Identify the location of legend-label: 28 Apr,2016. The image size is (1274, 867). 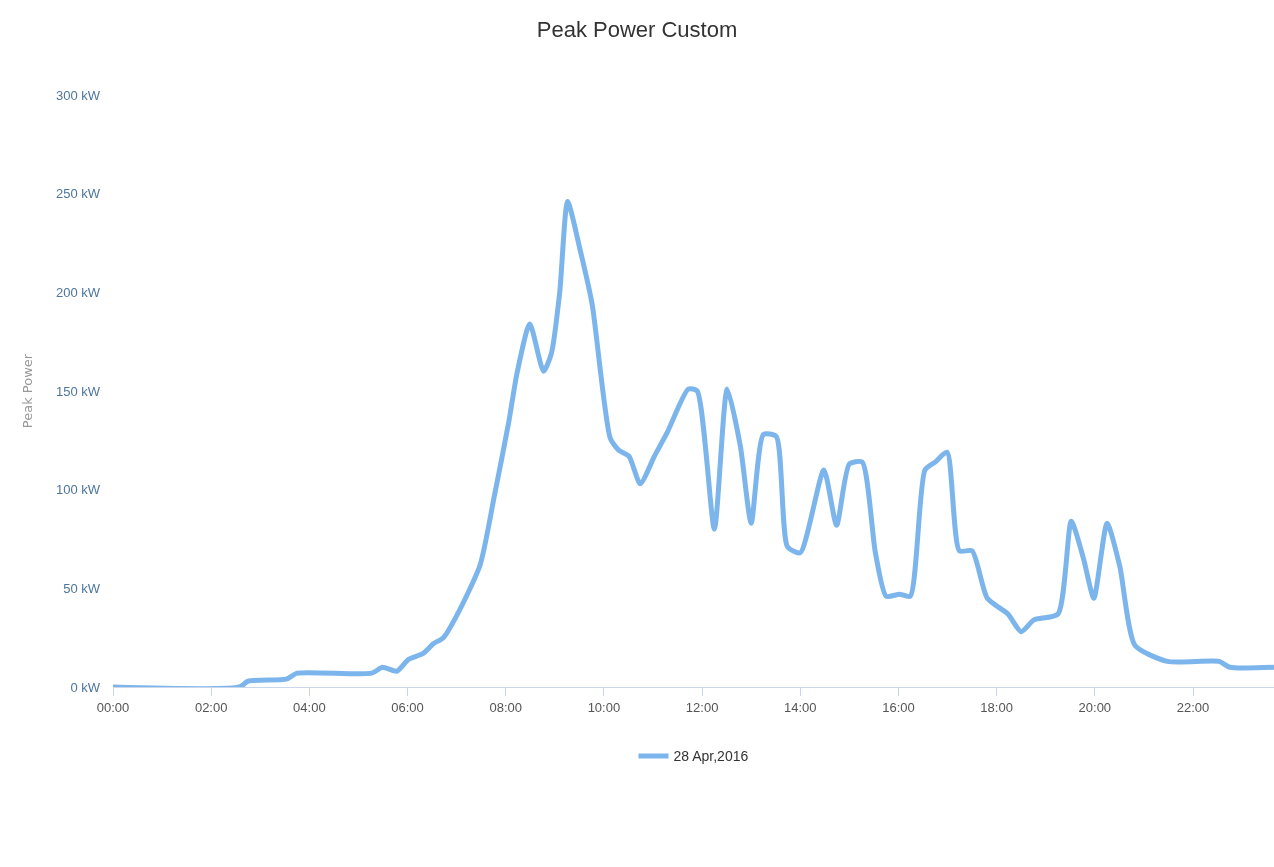
(711, 756).